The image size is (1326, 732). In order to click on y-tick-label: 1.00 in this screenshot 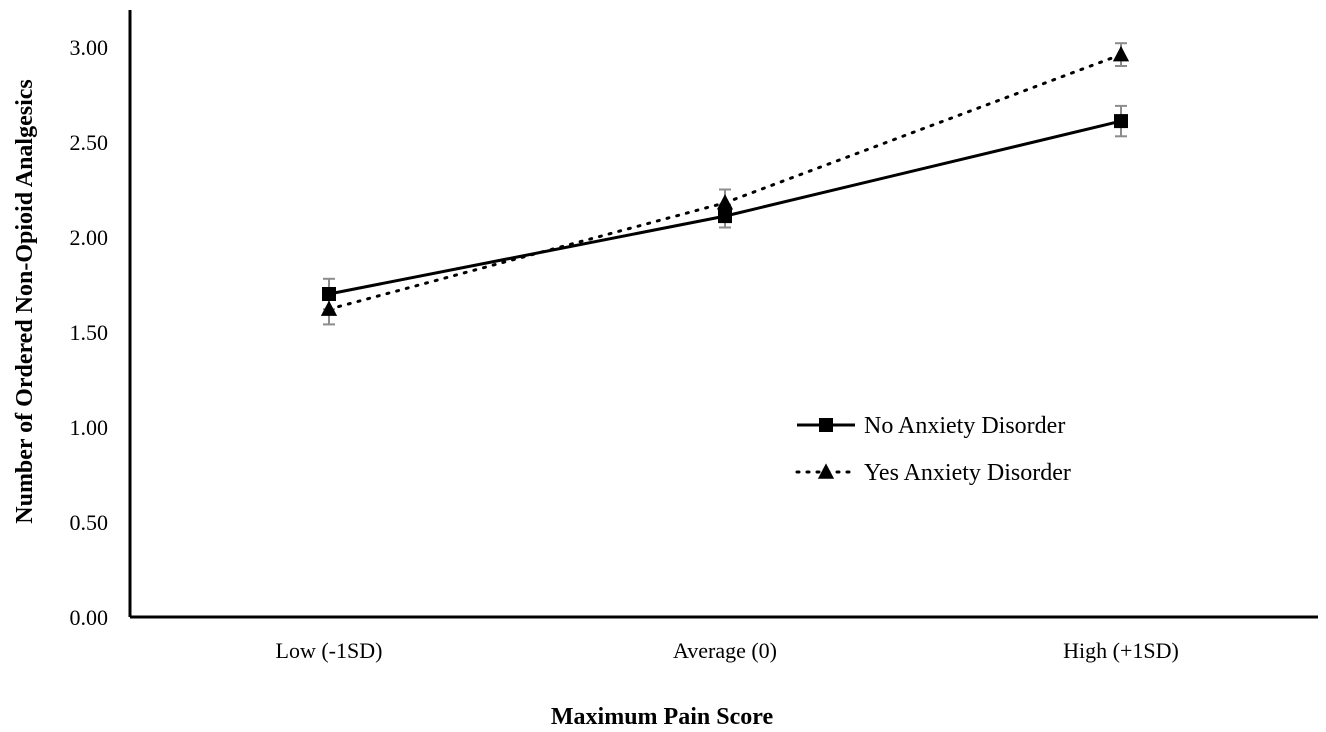, I will do `click(89, 427)`.